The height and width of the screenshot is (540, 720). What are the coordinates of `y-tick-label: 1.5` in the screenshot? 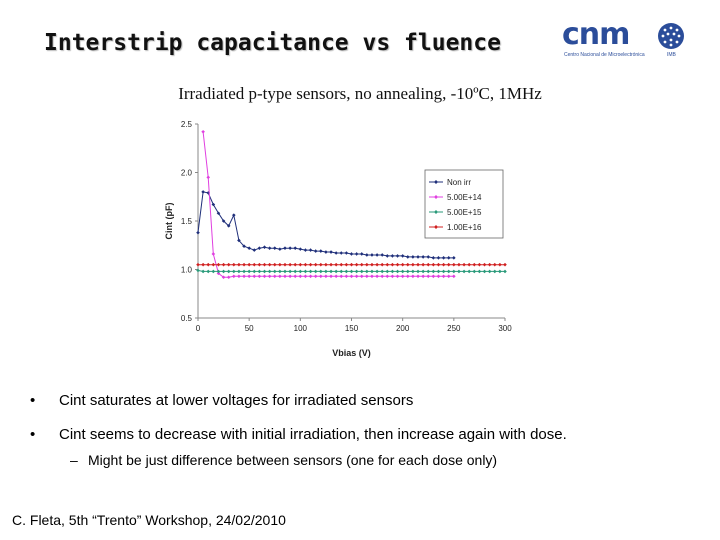 It's located at (187, 221).